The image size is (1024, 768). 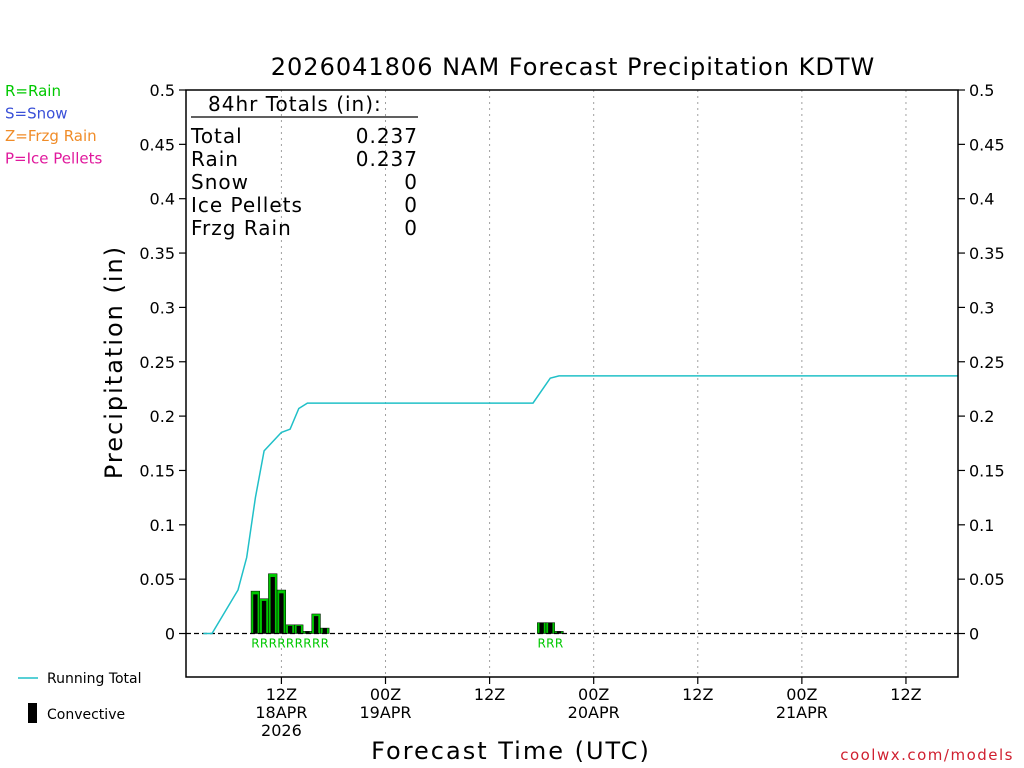 What do you see at coordinates (216, 136) in the screenshot?
I see `totals-label-0: Total` at bounding box center [216, 136].